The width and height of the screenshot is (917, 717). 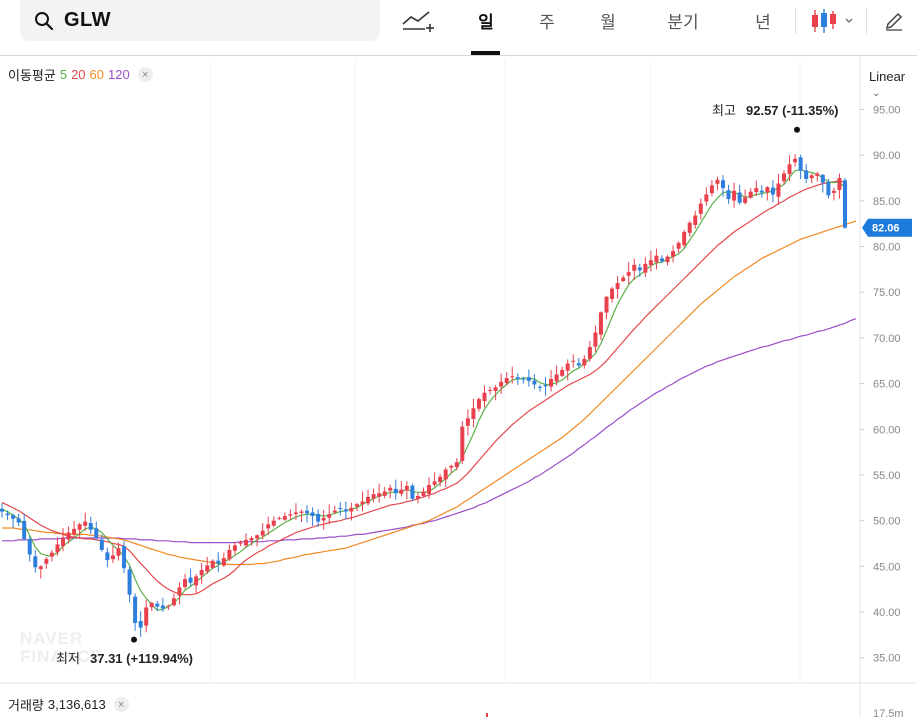 I want to click on price-tick-label: 60.00, so click(x=887, y=430).